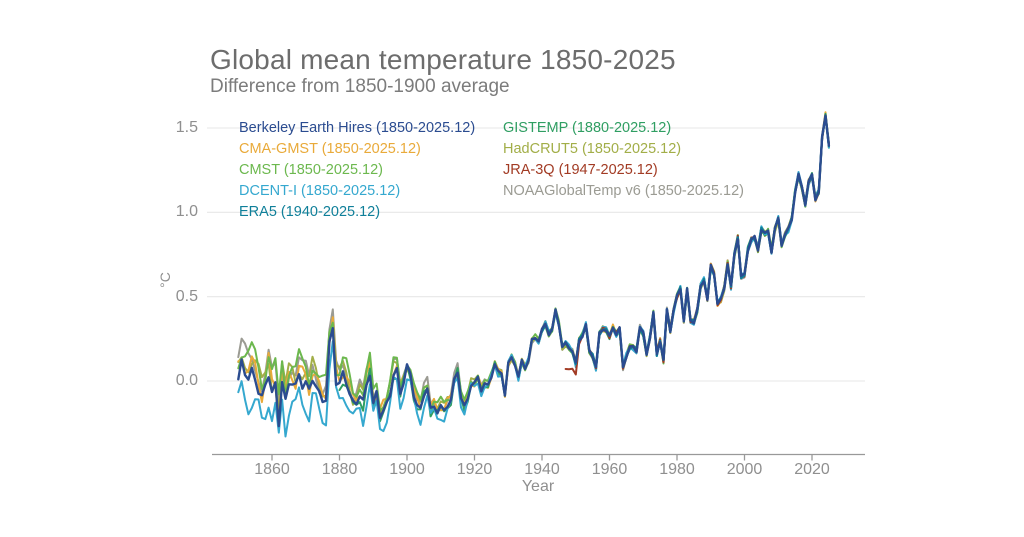 The height and width of the screenshot is (537, 1024). Describe the element at coordinates (677, 469) in the screenshot. I see `x-tick-label: 1980` at that location.